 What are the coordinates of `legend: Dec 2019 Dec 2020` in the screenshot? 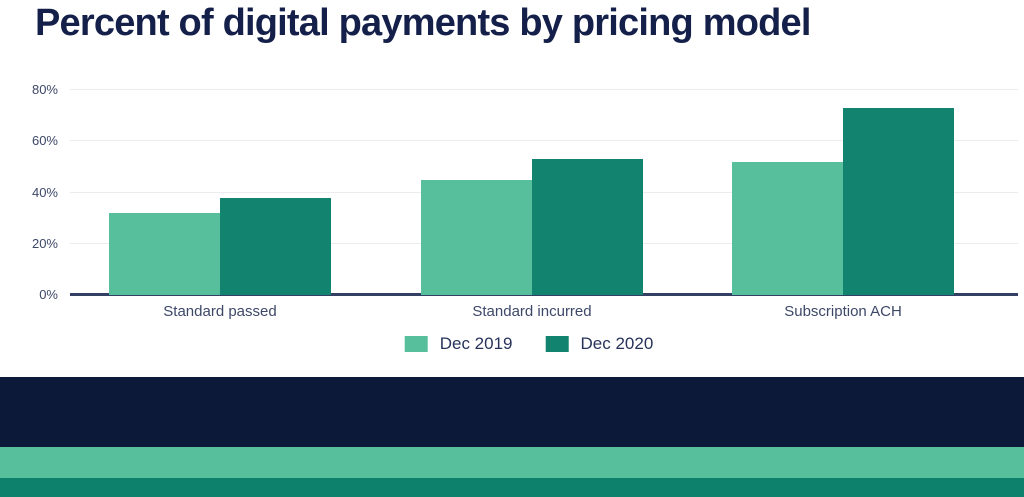 It's located at (529, 344).